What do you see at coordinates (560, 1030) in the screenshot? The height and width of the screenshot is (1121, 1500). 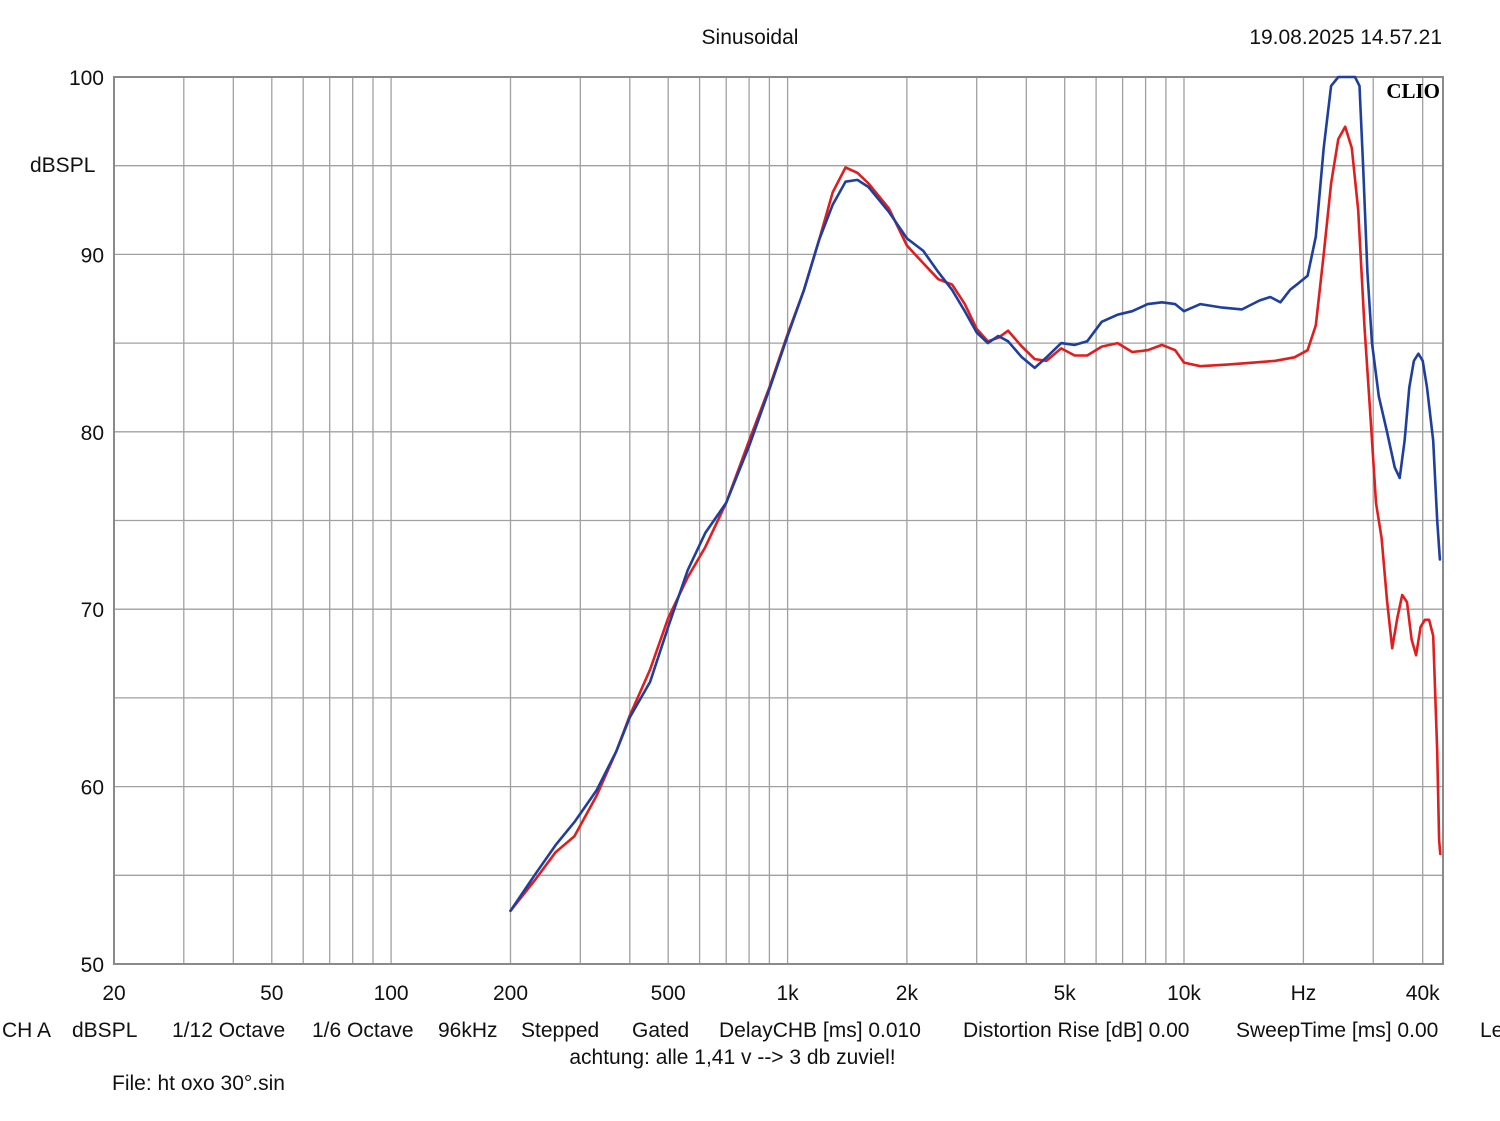 I see `sweep-mode-label: Stepped` at bounding box center [560, 1030].